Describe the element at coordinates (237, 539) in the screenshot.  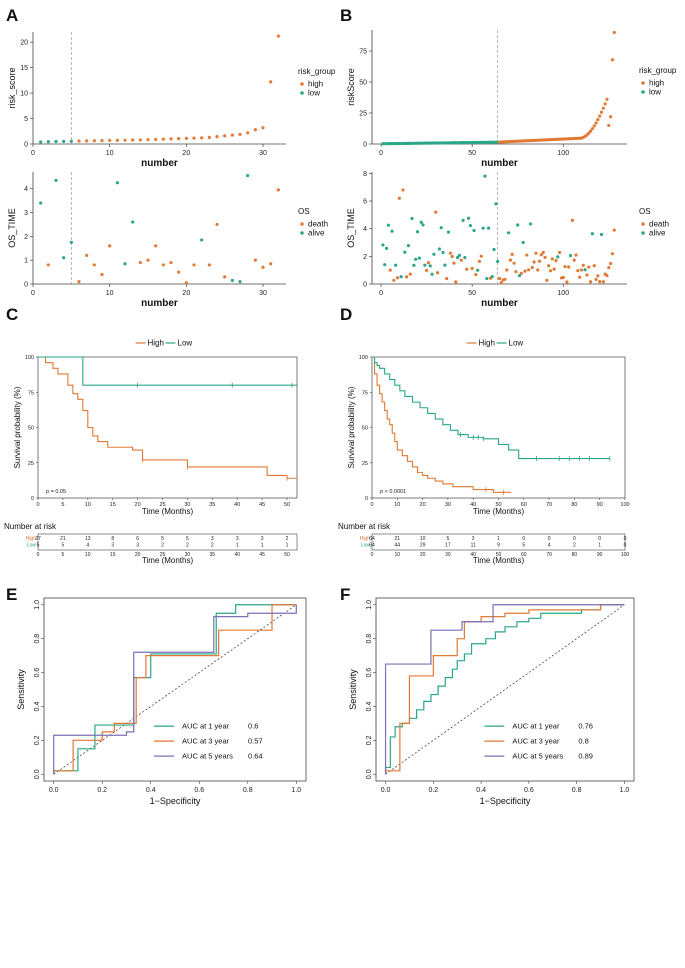
I see `risk-cell: 3` at that location.